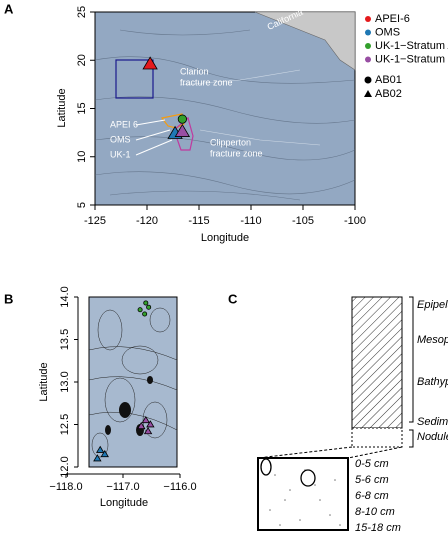 This screenshot has height=533, width=448. I want to click on y-tick-label: 13.5, so click(65, 339).